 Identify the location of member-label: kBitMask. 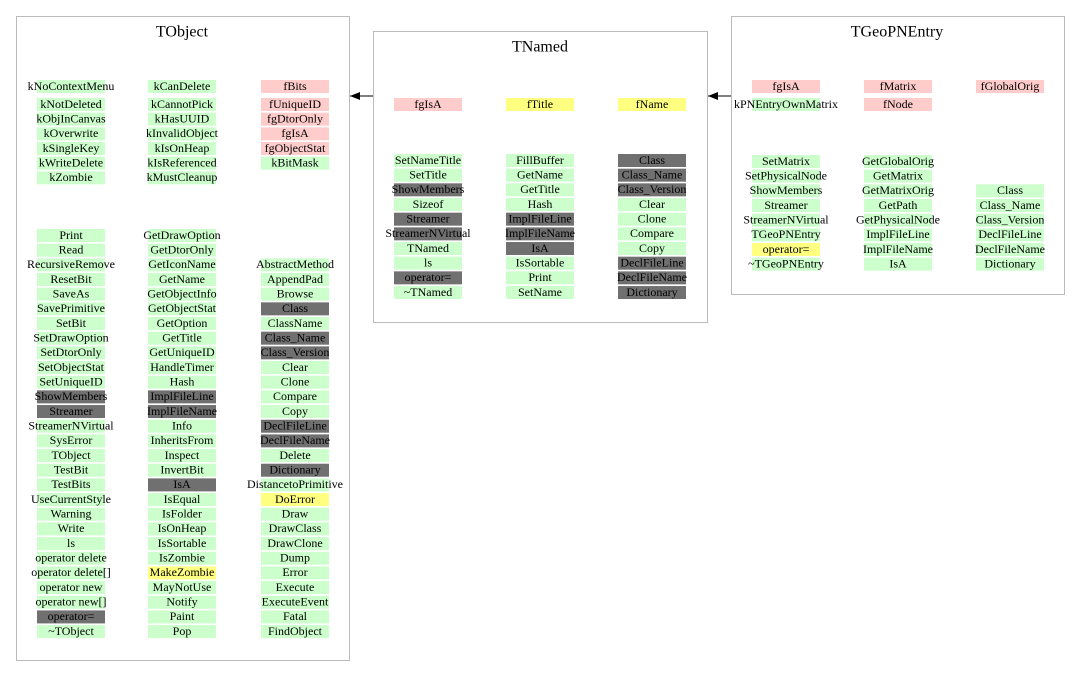
(294, 162).